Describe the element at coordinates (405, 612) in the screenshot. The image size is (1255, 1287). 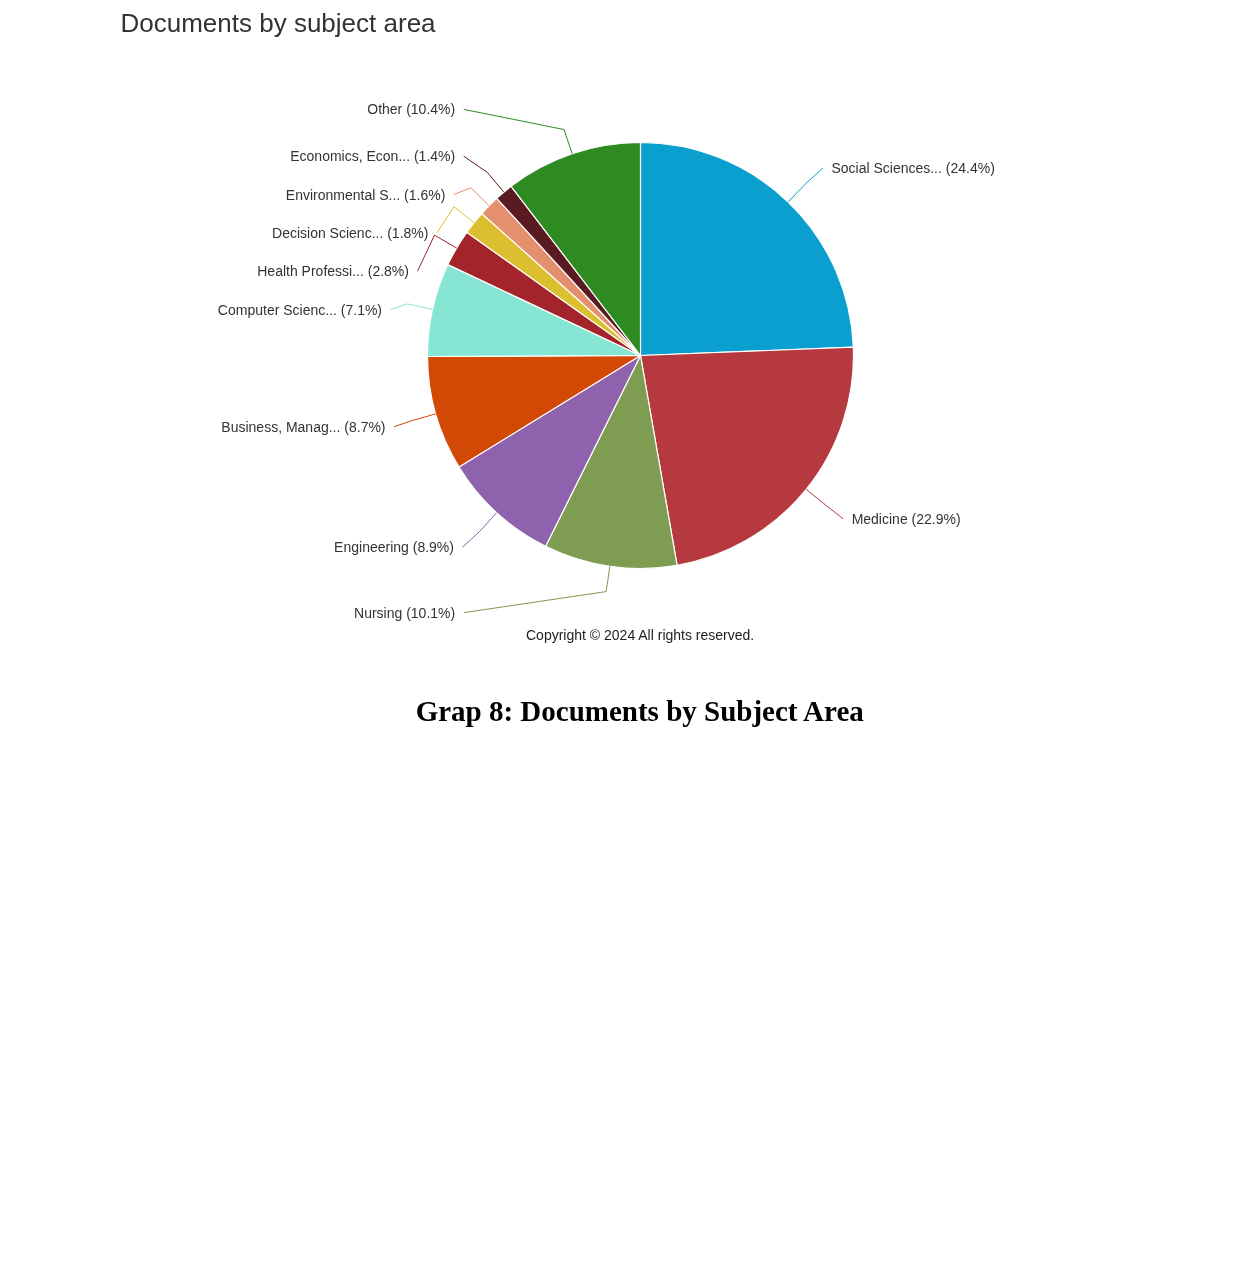
I see `slice-label: Nursing (10.1%)` at that location.